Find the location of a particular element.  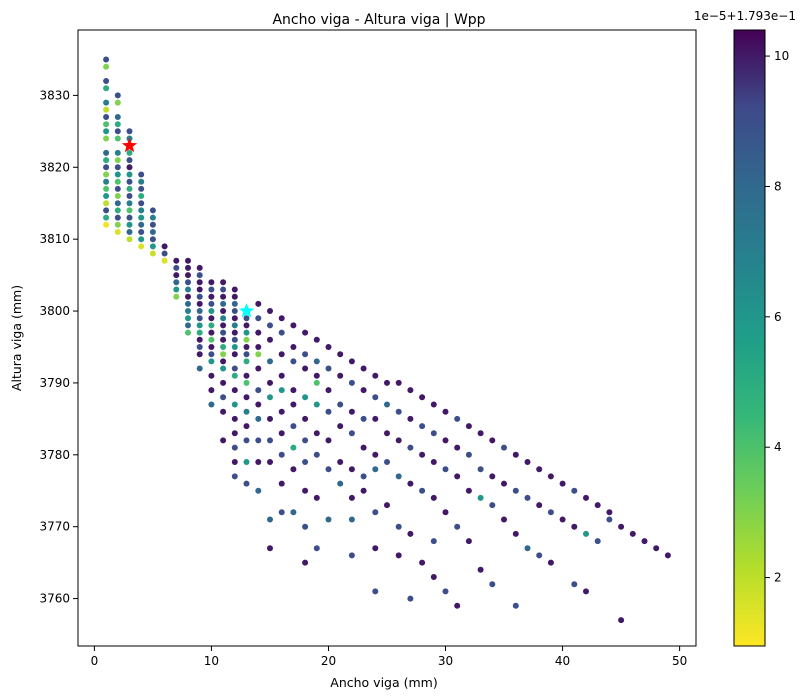

colorbar-tick-label: 10 is located at coordinates (781, 56).